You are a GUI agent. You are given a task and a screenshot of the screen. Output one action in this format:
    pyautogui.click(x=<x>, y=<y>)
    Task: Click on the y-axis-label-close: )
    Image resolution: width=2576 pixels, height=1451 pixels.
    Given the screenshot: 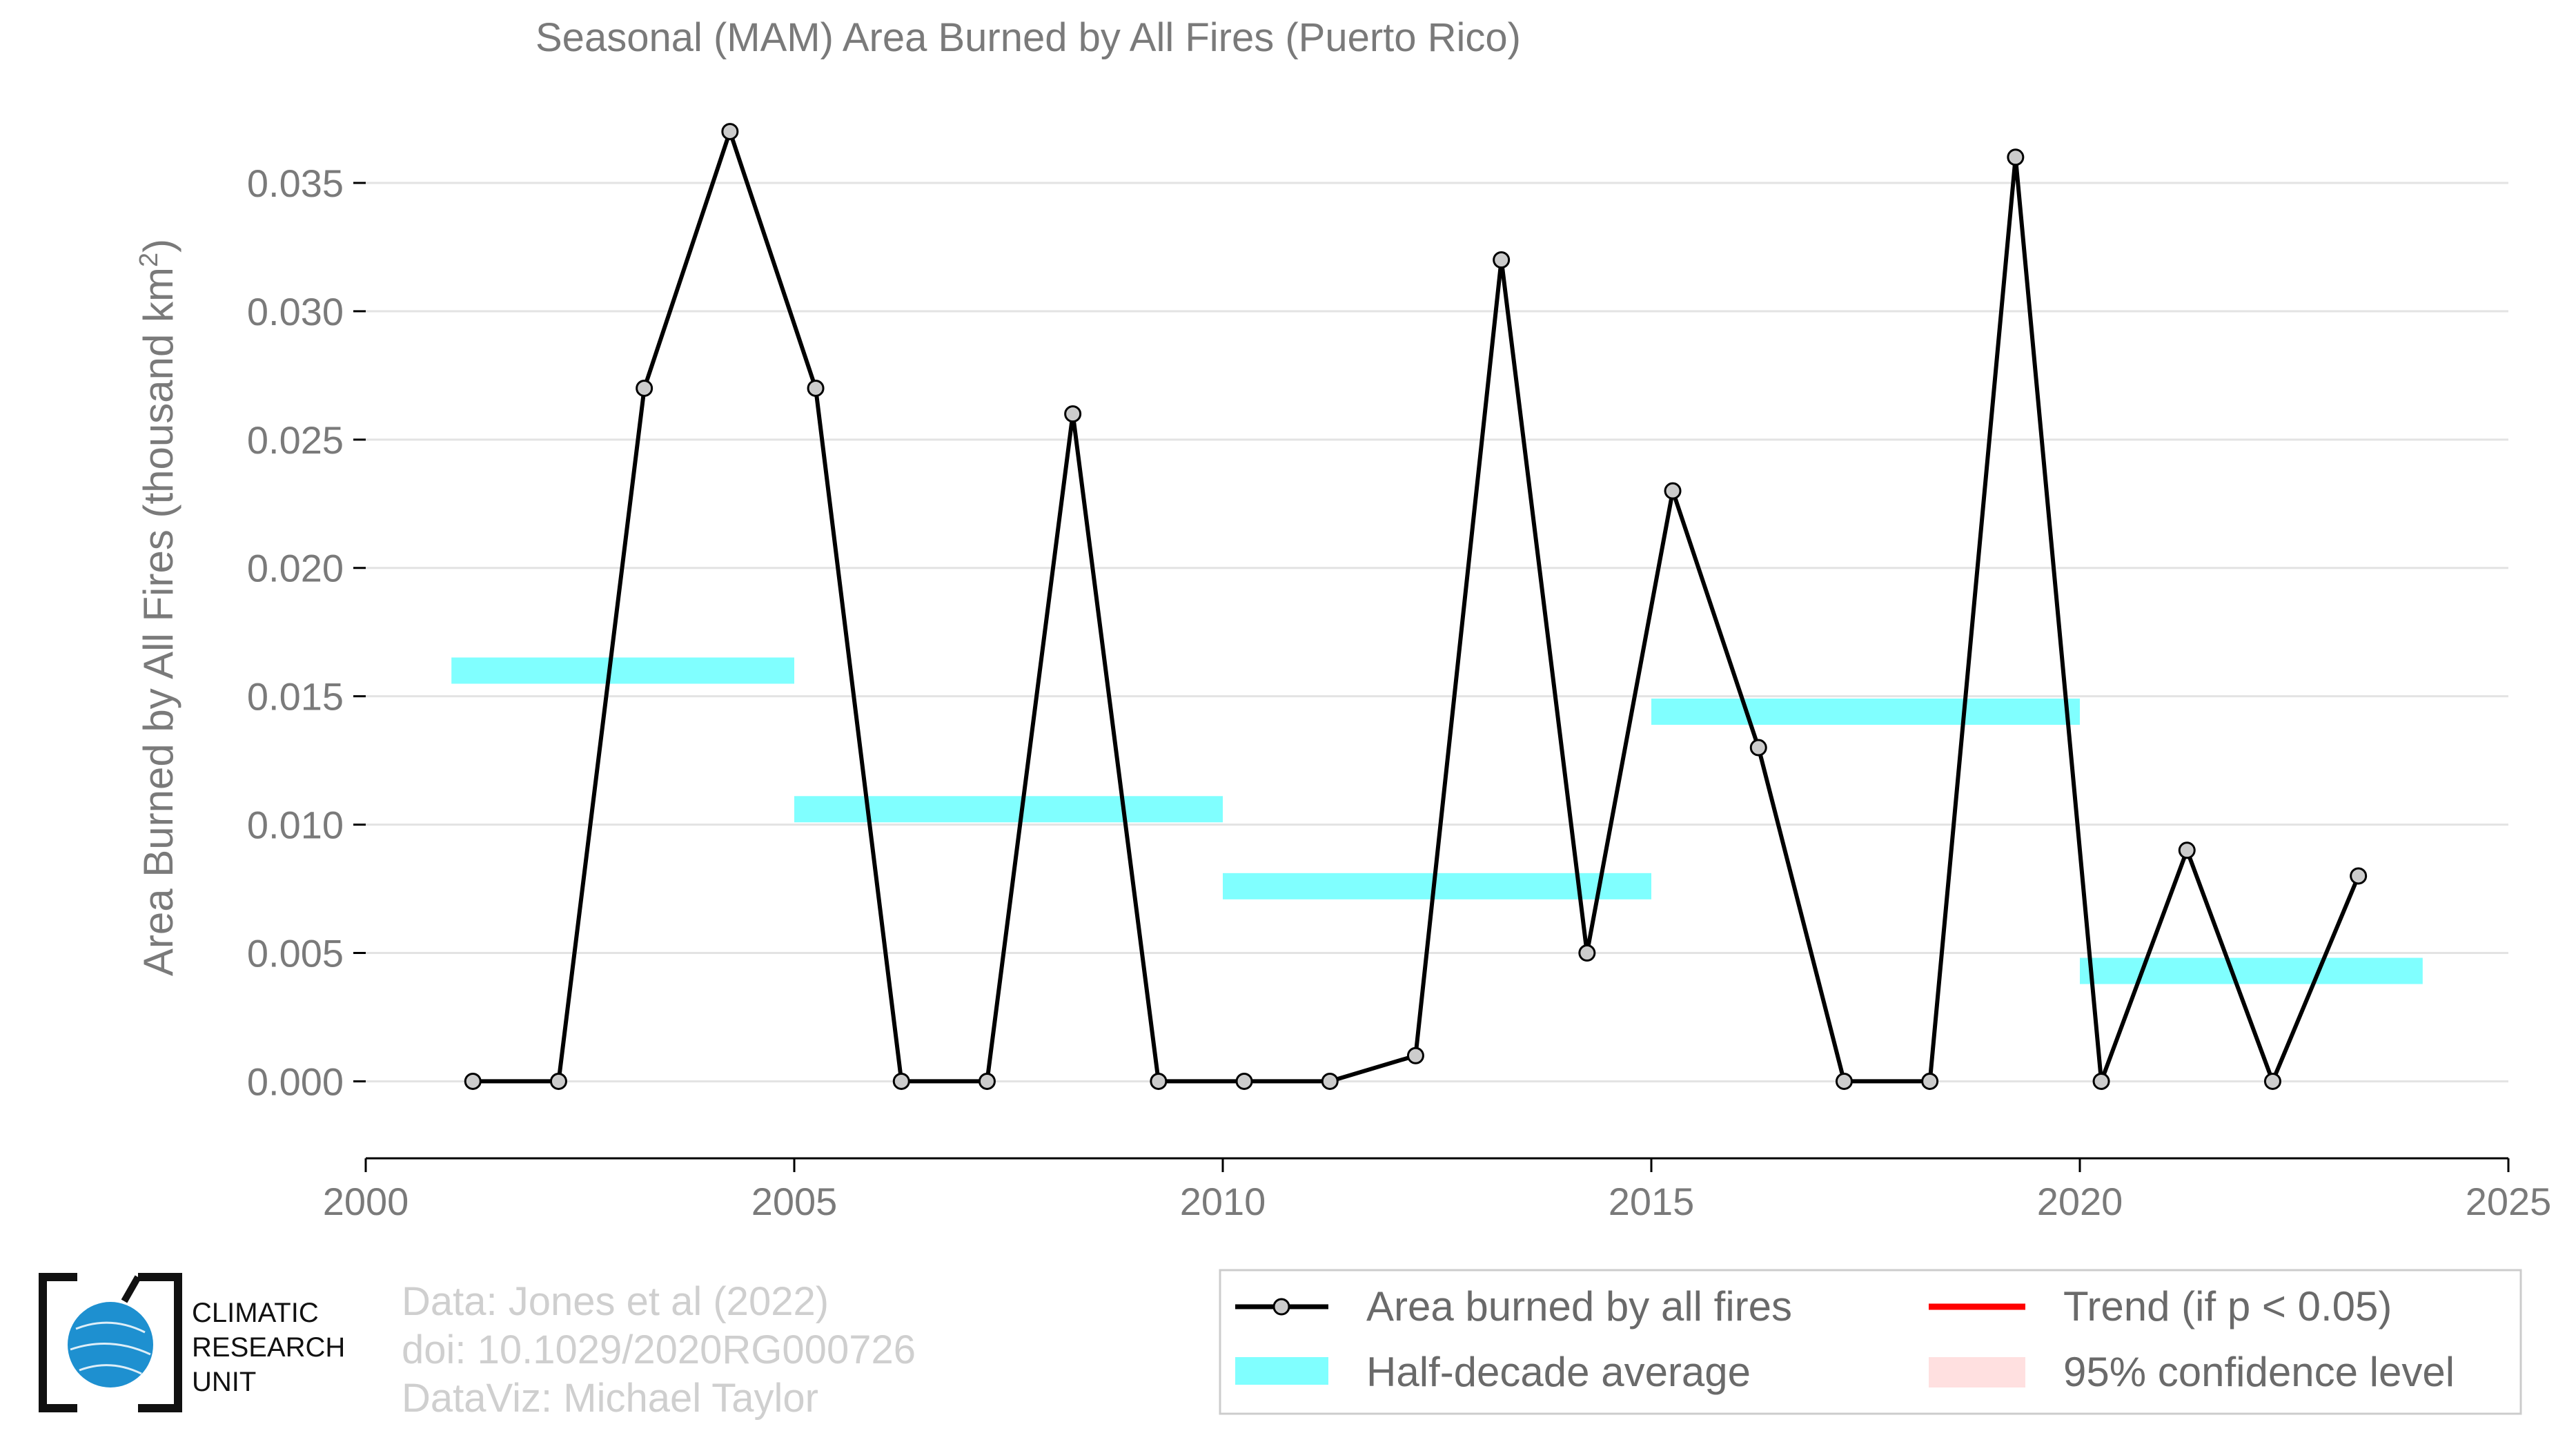 What is the action you would take?
    pyautogui.click(x=158, y=246)
    